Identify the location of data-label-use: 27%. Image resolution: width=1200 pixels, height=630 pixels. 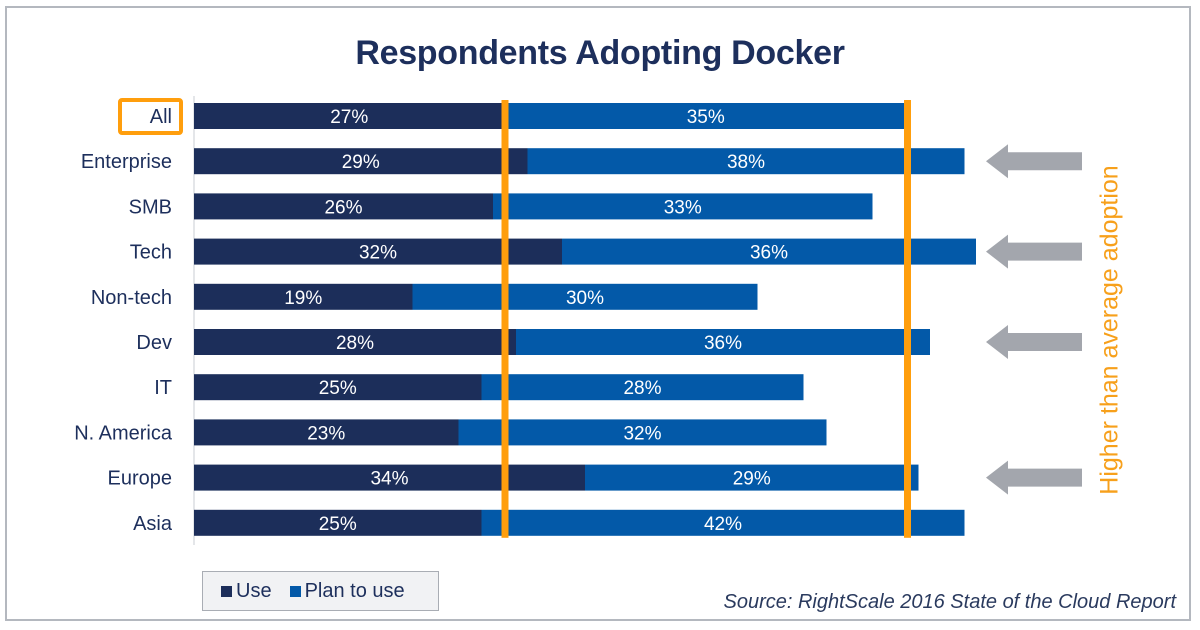
(349, 117).